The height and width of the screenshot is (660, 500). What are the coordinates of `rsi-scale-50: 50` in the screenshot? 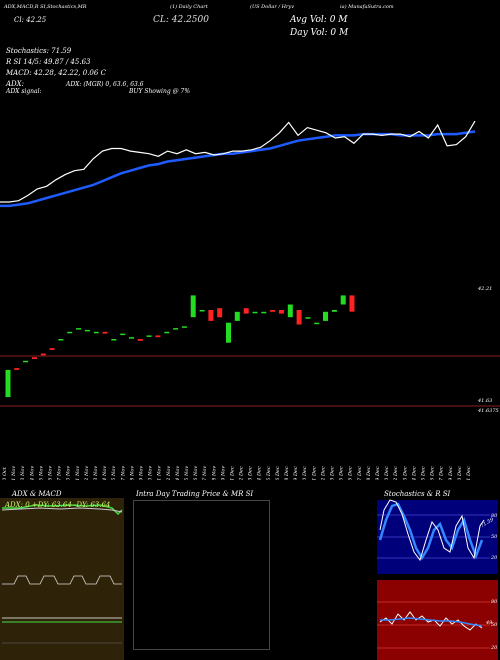 It's located at (494, 625).